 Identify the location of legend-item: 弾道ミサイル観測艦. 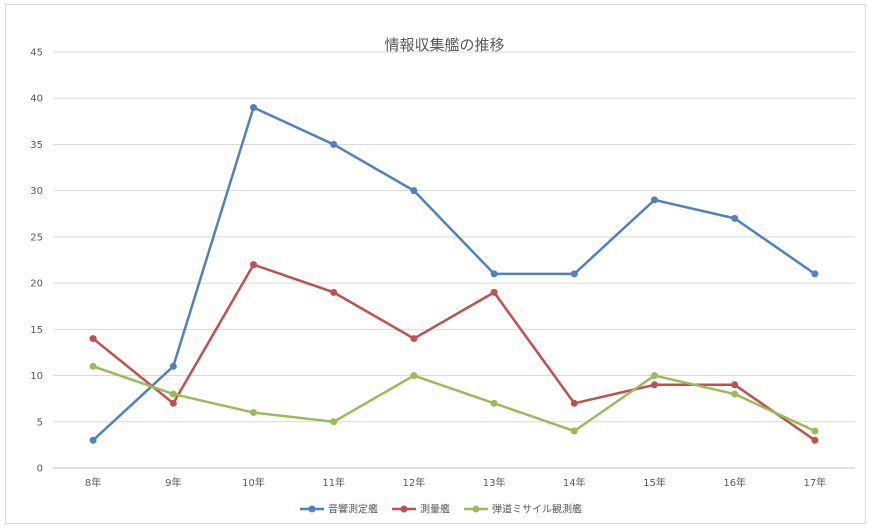
(523, 509).